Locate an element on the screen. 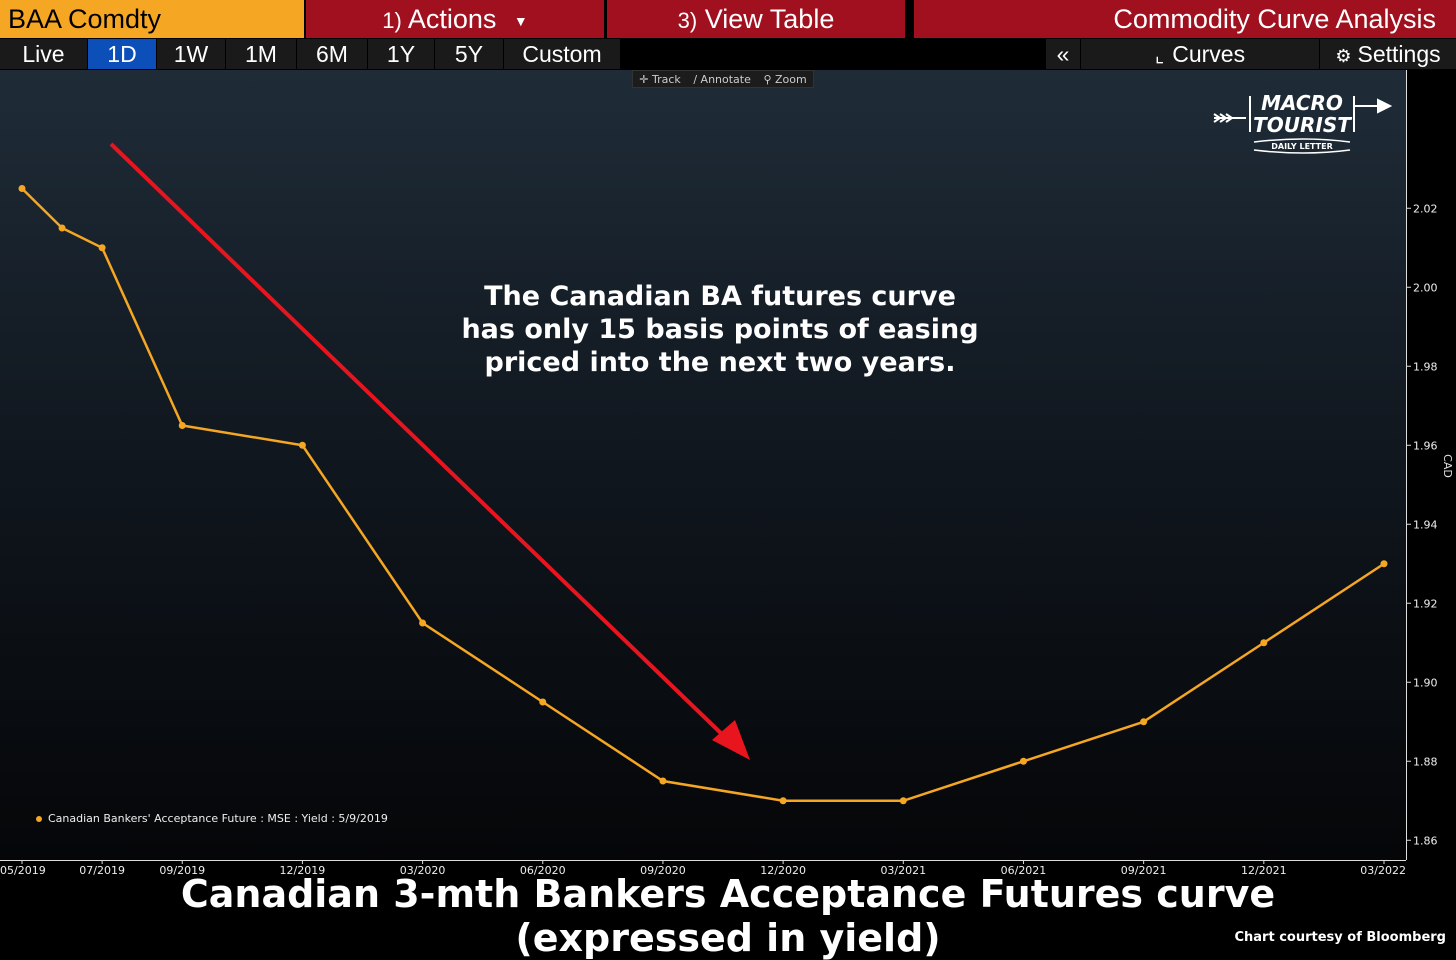 The image size is (1456, 960). y-axis is located at coordinates (1431, 465).